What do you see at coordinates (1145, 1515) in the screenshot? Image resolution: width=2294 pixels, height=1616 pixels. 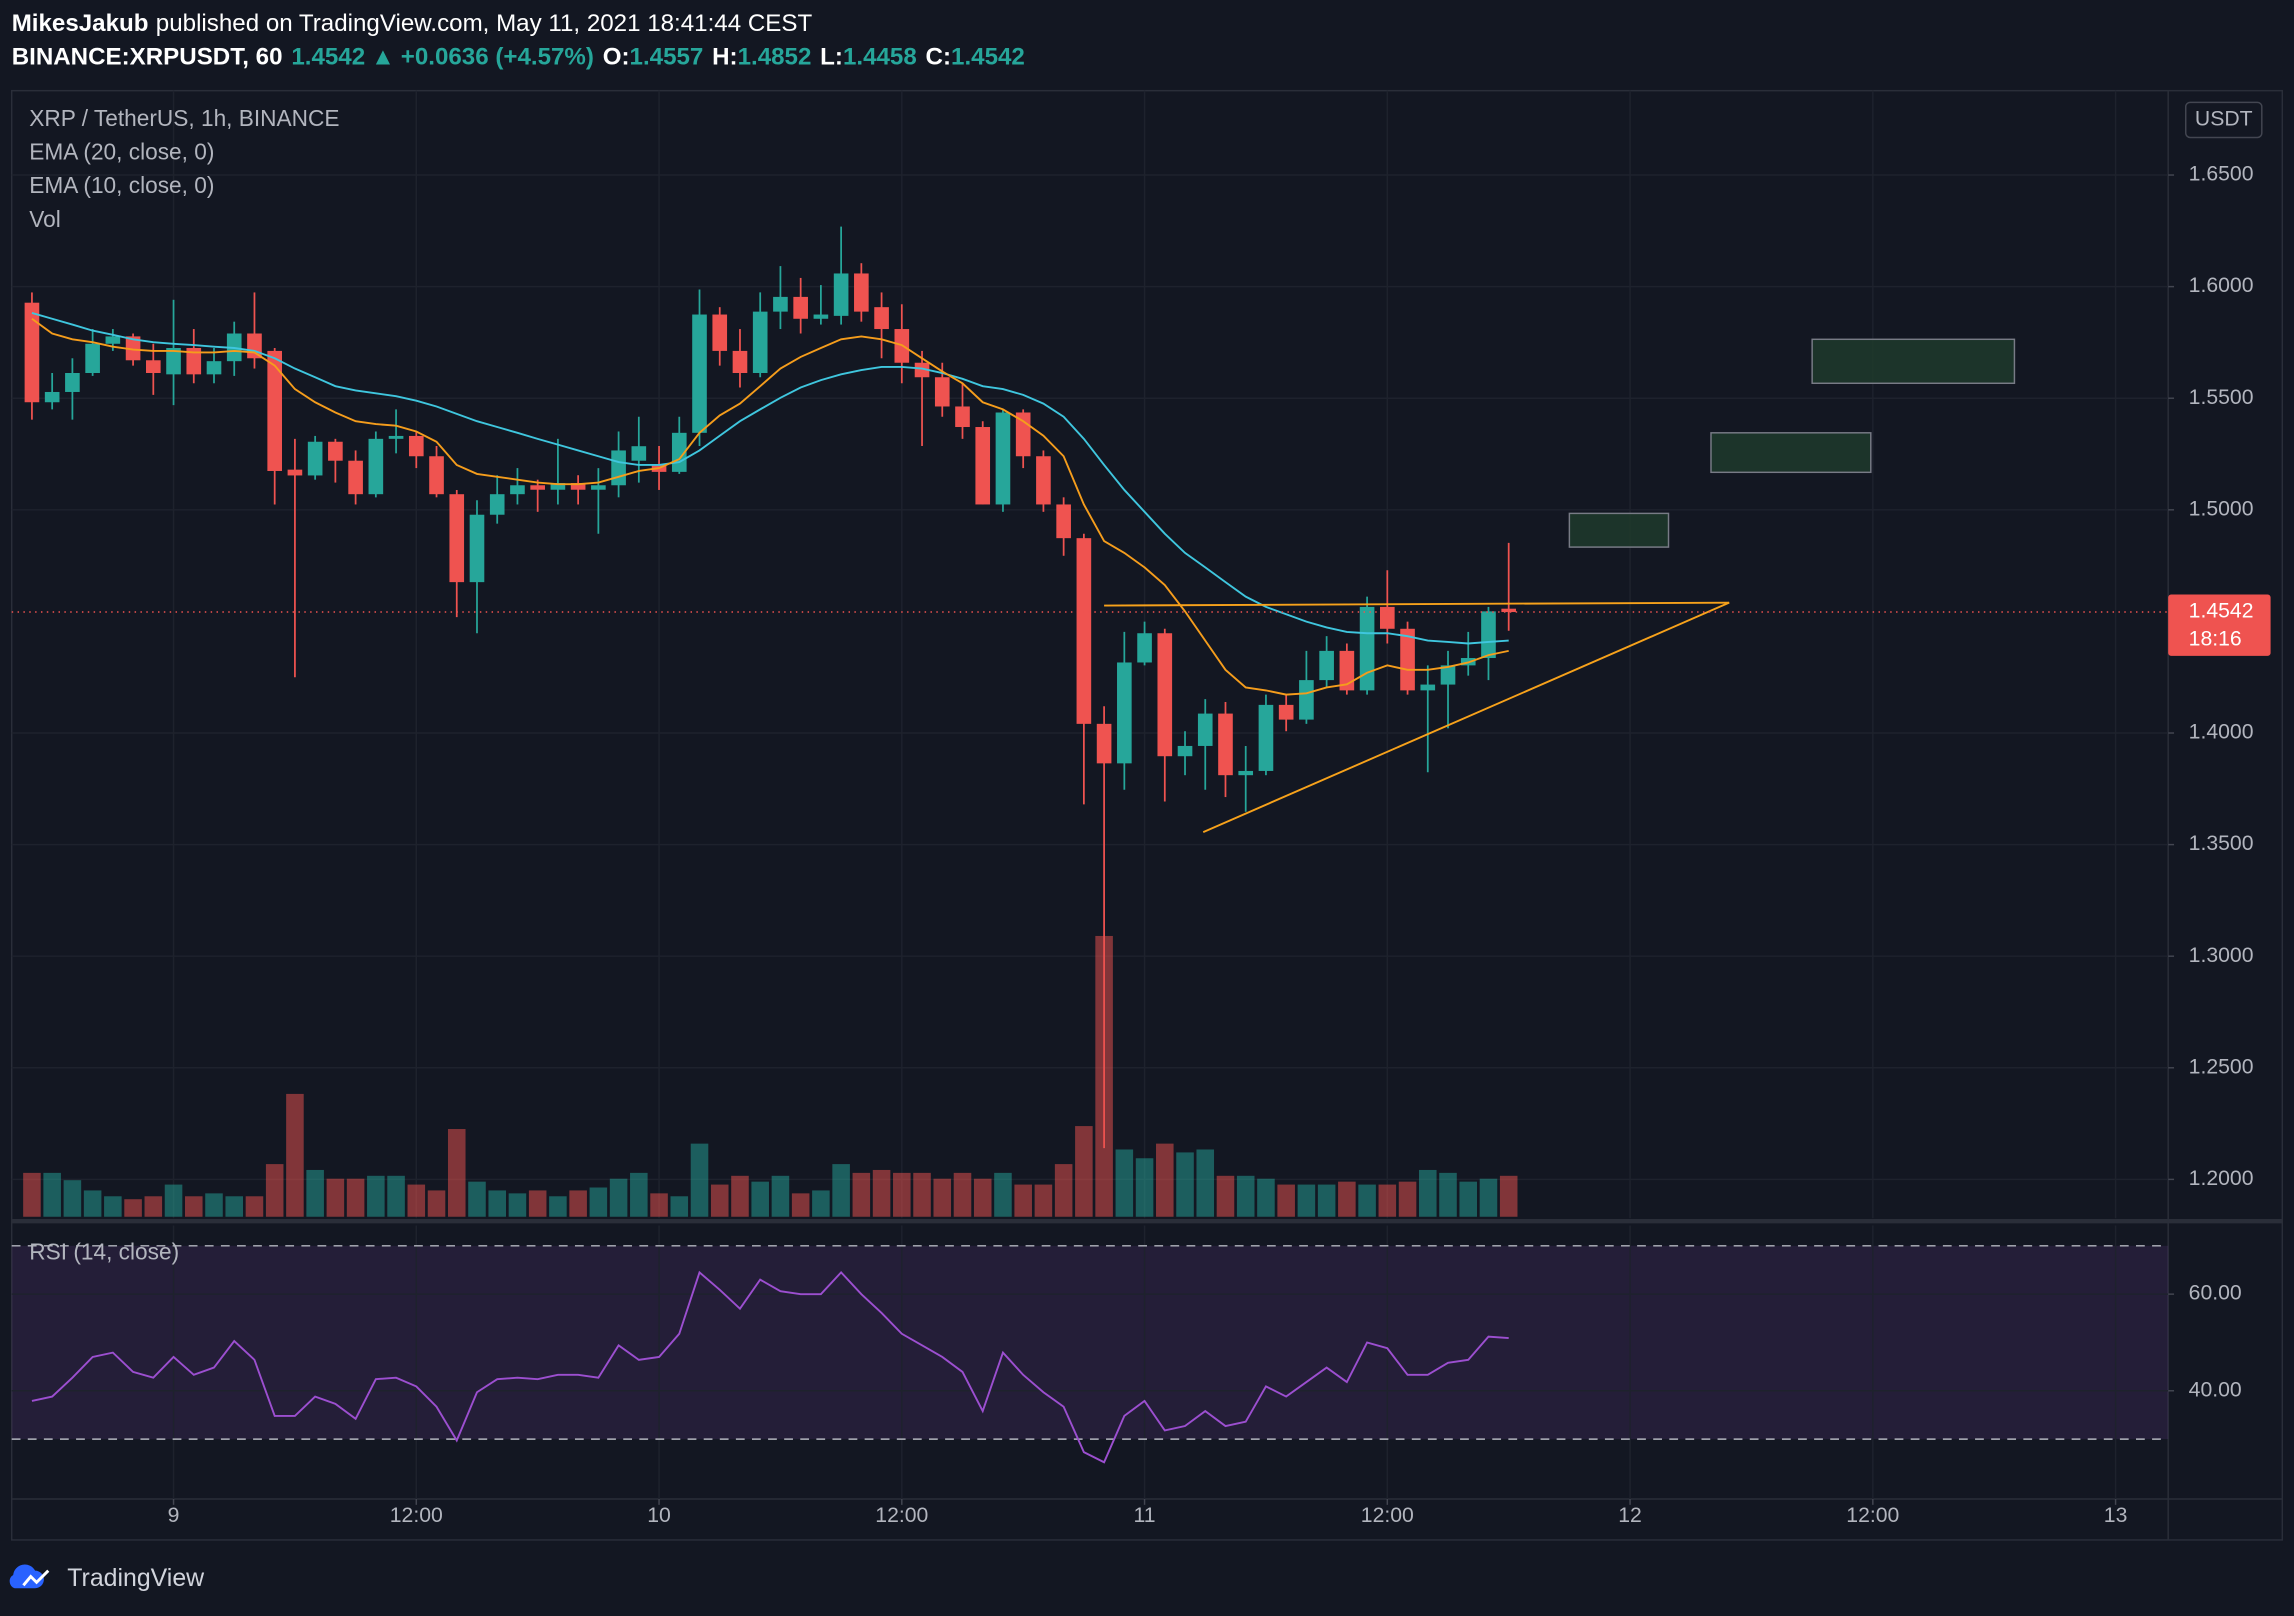 I see `x-tick-label: 11` at bounding box center [1145, 1515].